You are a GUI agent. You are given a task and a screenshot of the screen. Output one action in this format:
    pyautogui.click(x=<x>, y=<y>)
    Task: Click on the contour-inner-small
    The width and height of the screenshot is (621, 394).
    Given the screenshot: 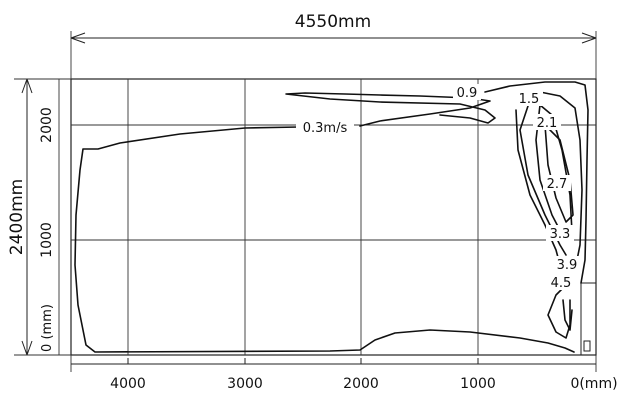 What is the action you would take?
    pyautogui.click(x=567, y=315)
    